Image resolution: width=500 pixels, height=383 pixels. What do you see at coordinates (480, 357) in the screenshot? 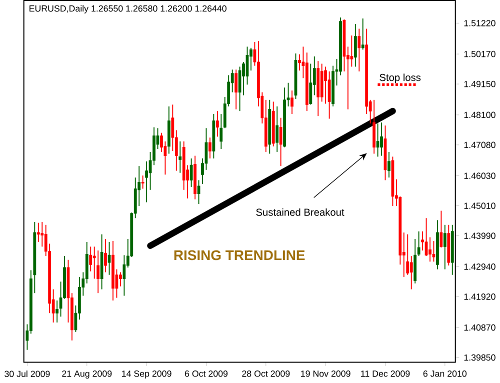
I see `y-tick-label: 1.39850` at bounding box center [480, 357].